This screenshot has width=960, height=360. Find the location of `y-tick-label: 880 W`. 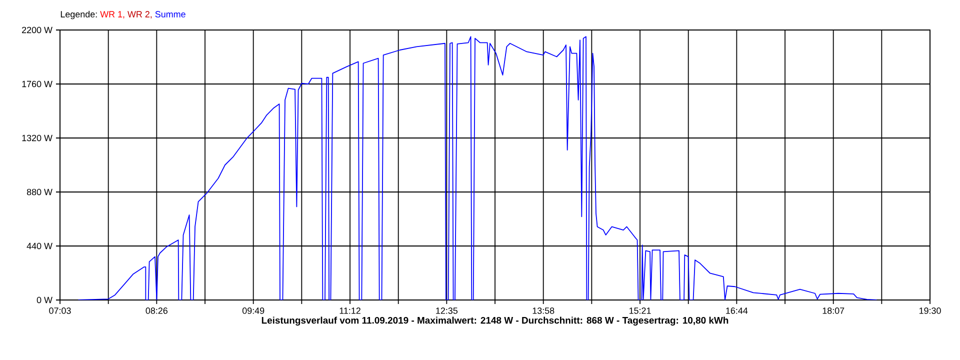

y-tick-label: 880 W is located at coordinates (39, 192).